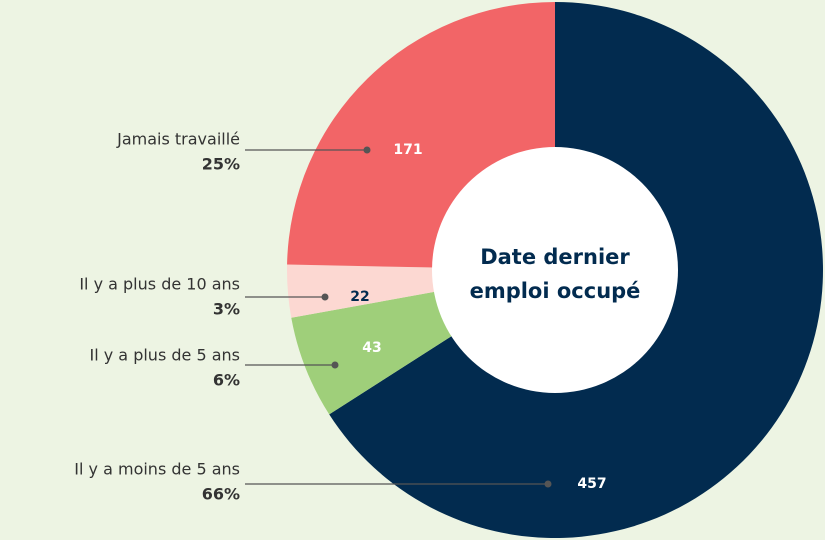 This screenshot has width=825, height=540. What do you see at coordinates (407, 150) in the screenshot?
I see `value-label: 171` at bounding box center [407, 150].